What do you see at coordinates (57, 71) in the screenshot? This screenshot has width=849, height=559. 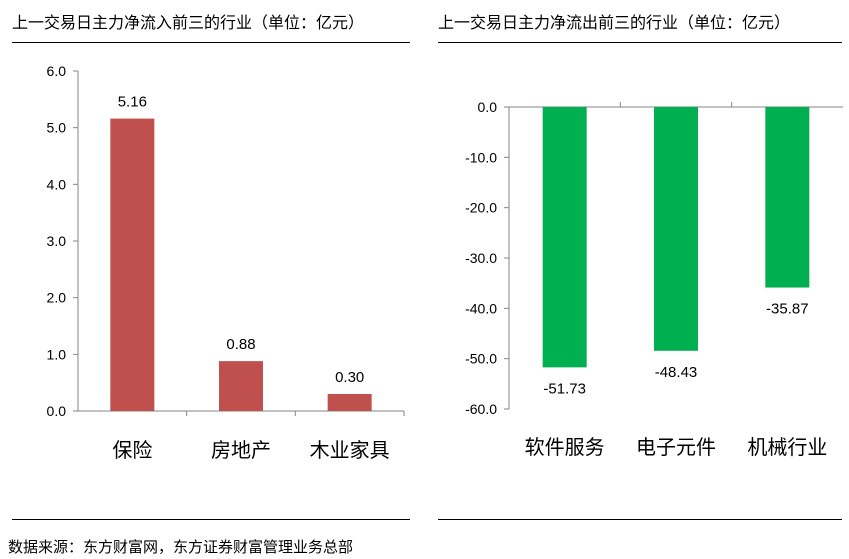 I see `inflow-y-tick-label: 6.0` at bounding box center [57, 71].